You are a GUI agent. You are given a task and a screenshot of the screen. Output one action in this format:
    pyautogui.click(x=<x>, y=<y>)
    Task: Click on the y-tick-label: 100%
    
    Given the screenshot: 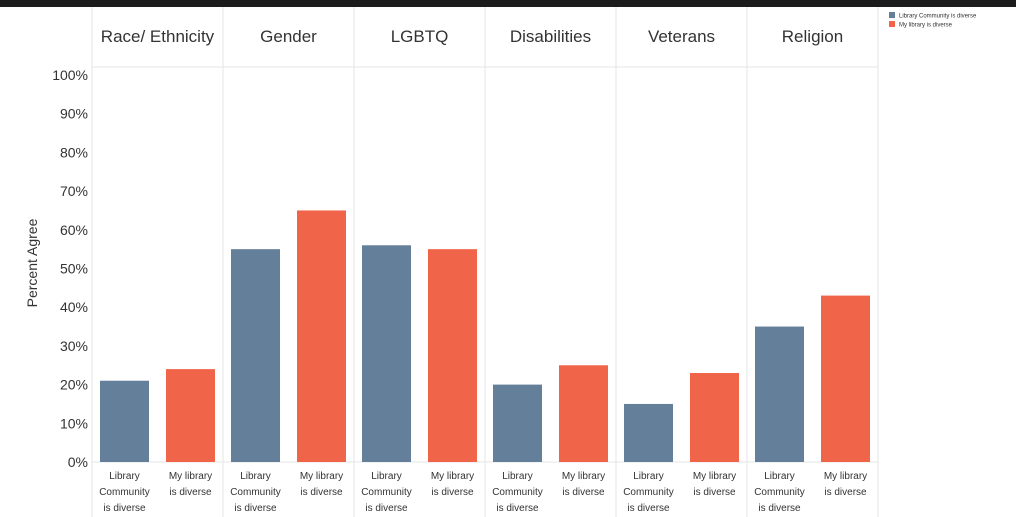 What is the action you would take?
    pyautogui.click(x=70, y=75)
    